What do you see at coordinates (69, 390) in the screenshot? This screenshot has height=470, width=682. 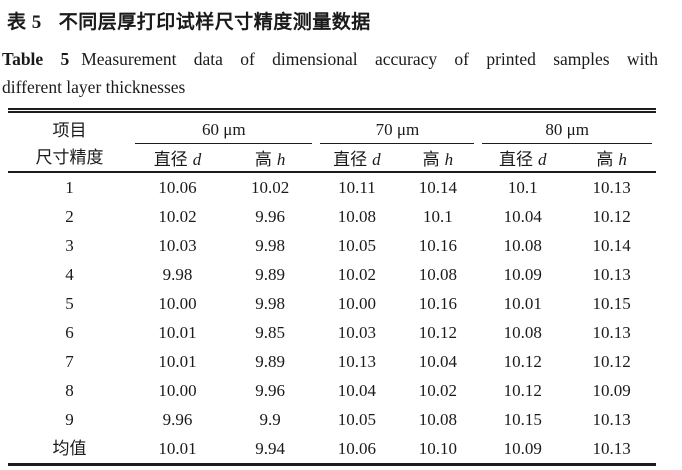 I see `row-label-cell: 8` at bounding box center [69, 390].